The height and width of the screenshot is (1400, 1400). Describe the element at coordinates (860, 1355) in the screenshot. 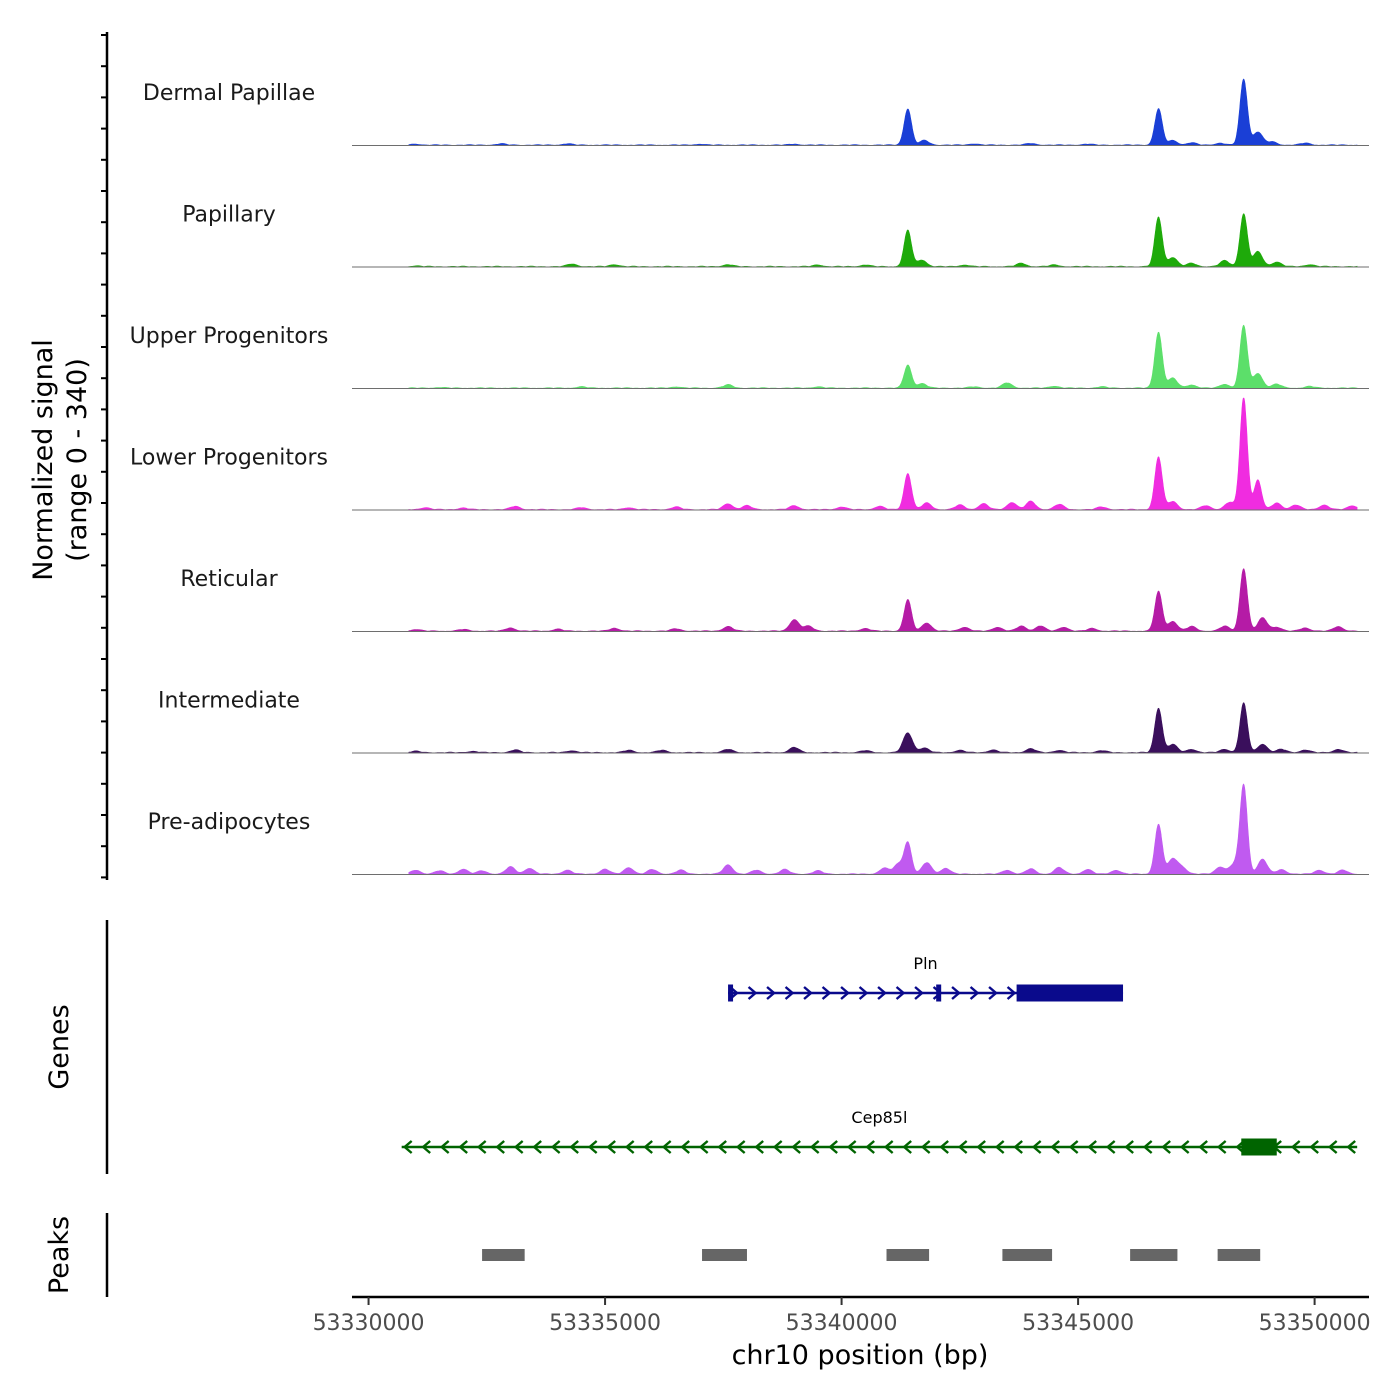

I see `x-axis-label: chr10 position (bp)` at that location.